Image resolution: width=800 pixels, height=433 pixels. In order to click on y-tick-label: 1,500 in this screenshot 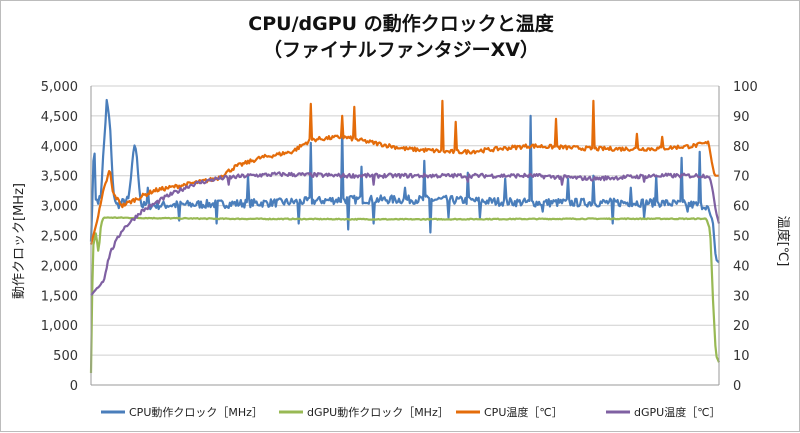, I will do `click(59, 296)`.